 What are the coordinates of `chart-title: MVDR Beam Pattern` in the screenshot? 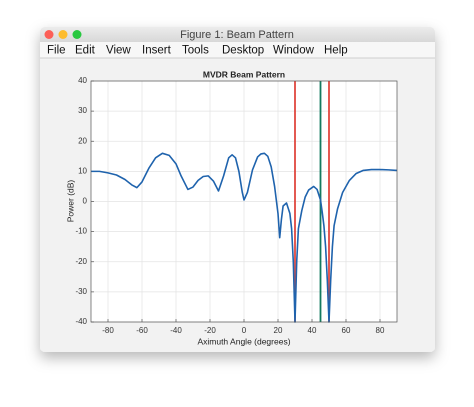 It's located at (244, 74).